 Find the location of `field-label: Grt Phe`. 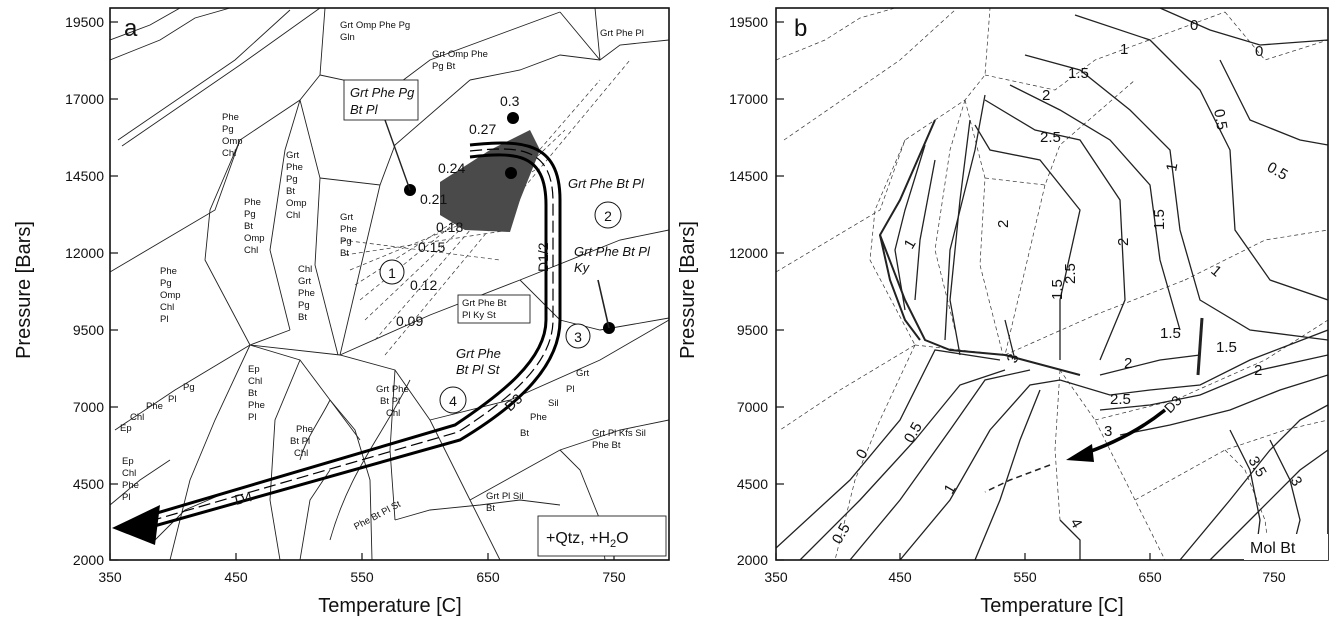

field-label: Grt Phe is located at coordinates (392, 389).